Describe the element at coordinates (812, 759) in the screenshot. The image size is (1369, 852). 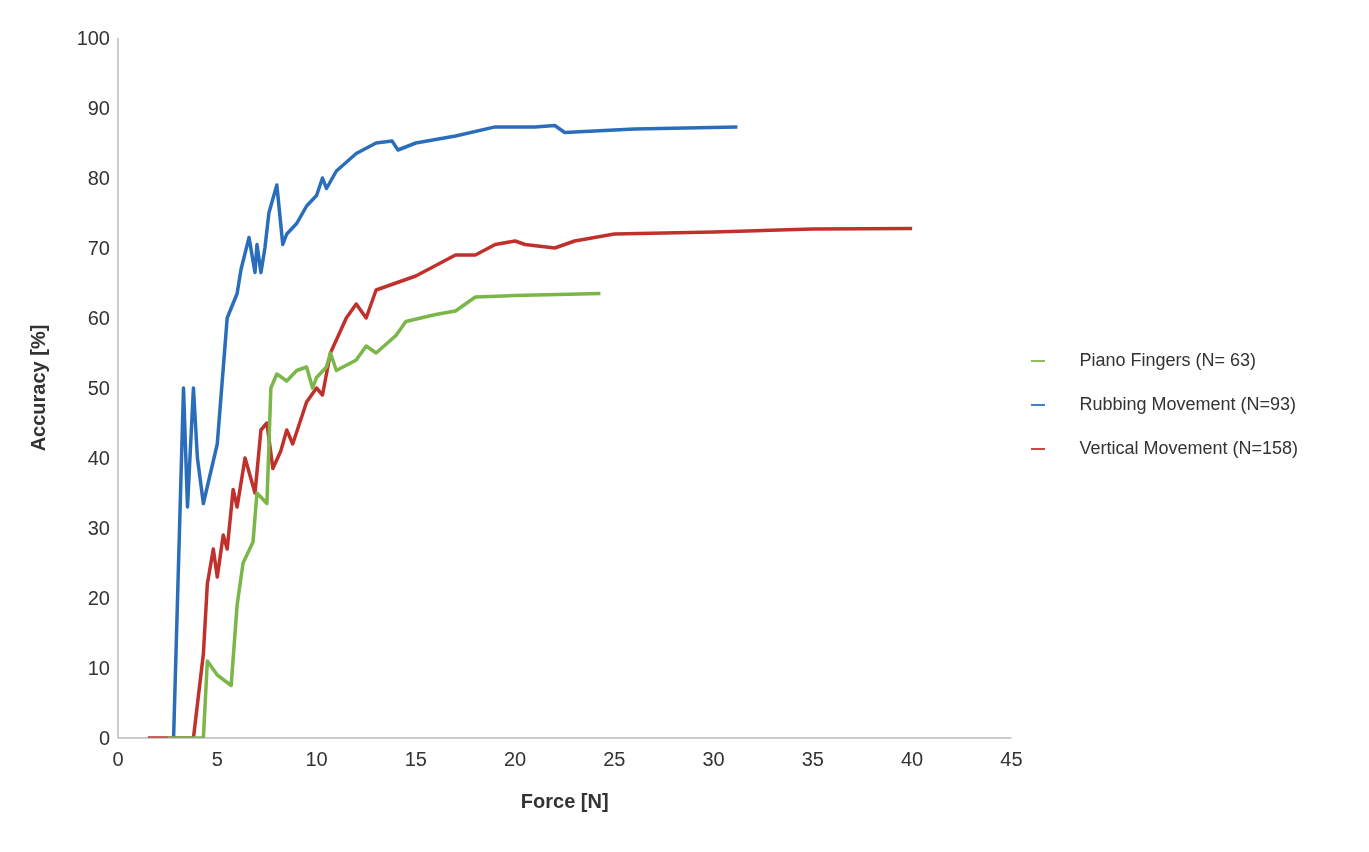
I see `x-tick-label: 35` at that location.